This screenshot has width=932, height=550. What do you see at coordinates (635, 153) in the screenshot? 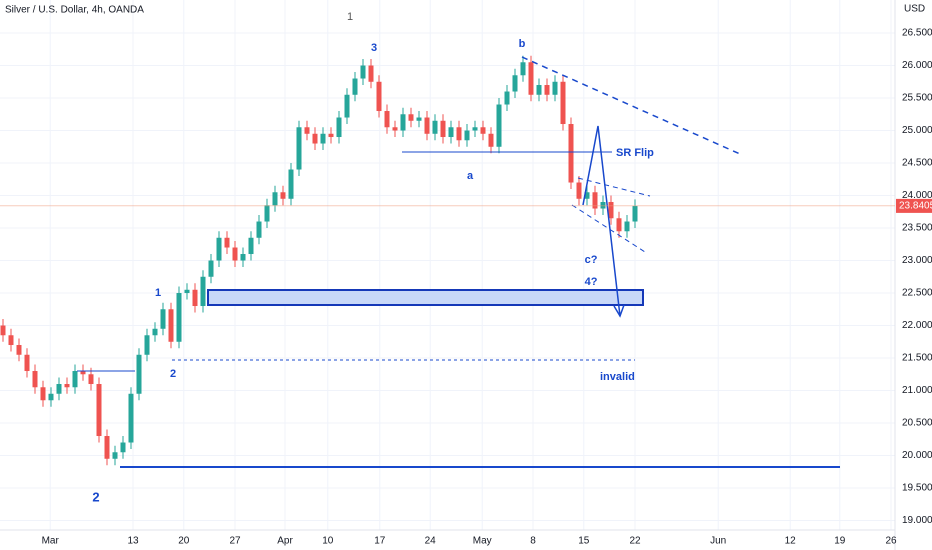
I see `wave-label: SR Flip` at bounding box center [635, 153].